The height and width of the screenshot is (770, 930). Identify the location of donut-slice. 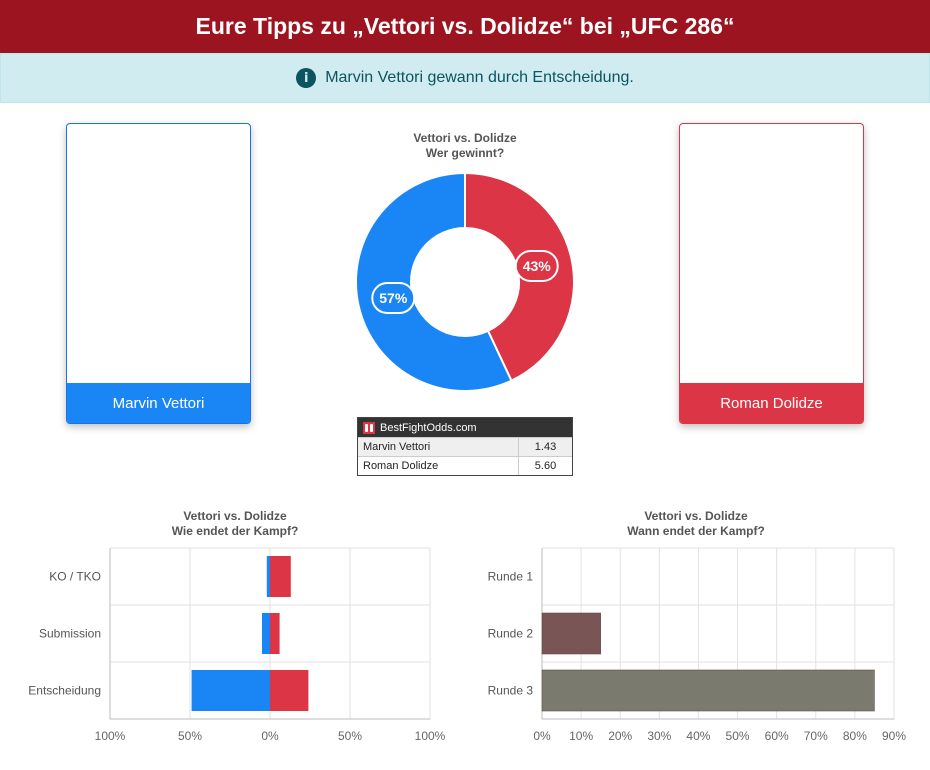
(434, 281).